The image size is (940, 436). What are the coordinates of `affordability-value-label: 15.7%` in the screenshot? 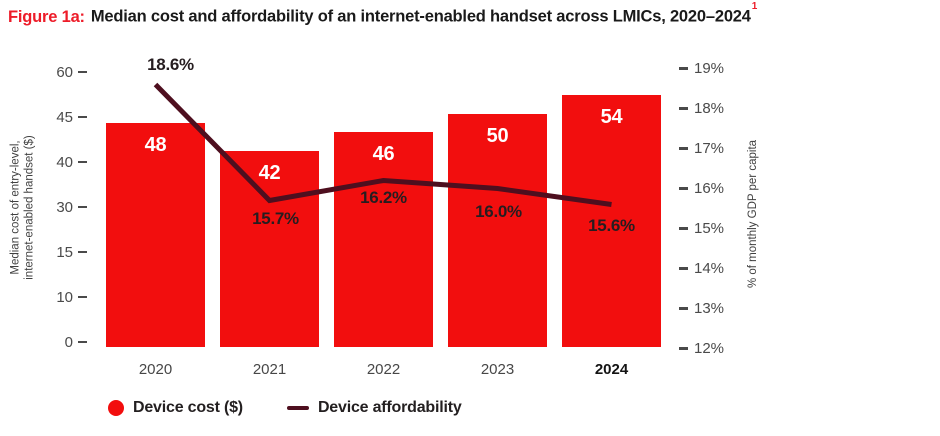 It's located at (275, 218).